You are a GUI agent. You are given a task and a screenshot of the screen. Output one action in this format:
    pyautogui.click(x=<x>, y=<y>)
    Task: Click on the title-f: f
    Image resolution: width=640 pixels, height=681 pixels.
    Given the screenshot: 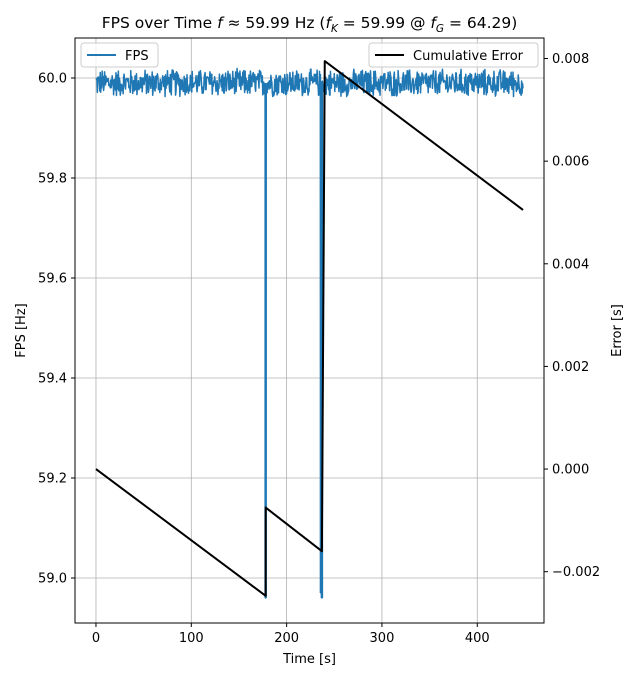 What is the action you would take?
    pyautogui.click(x=221, y=23)
    